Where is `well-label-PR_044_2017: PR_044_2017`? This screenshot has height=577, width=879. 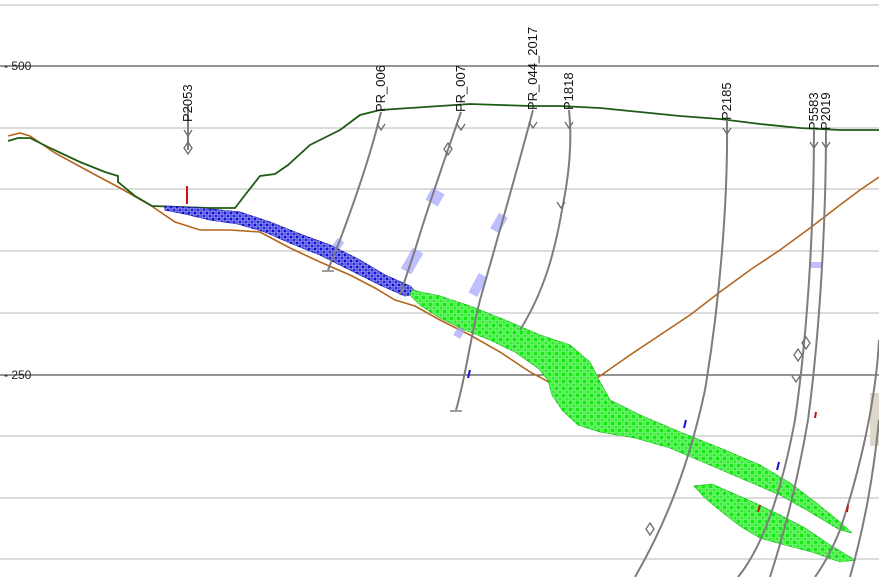 well-label-PR_044_2017: PR_044_2017 is located at coordinates (532, 68).